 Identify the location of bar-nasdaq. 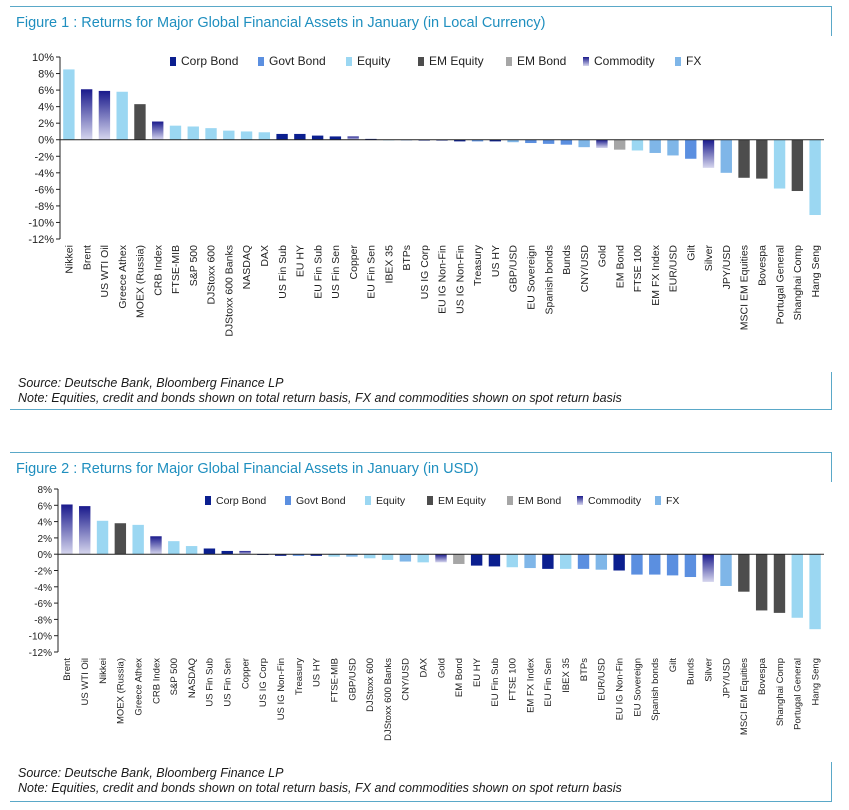
(246, 135).